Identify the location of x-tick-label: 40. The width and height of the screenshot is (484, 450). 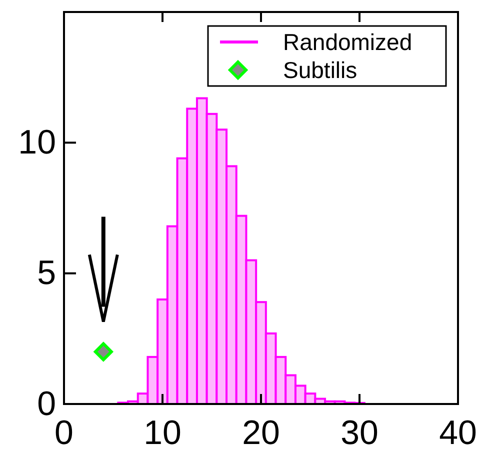
(458, 432).